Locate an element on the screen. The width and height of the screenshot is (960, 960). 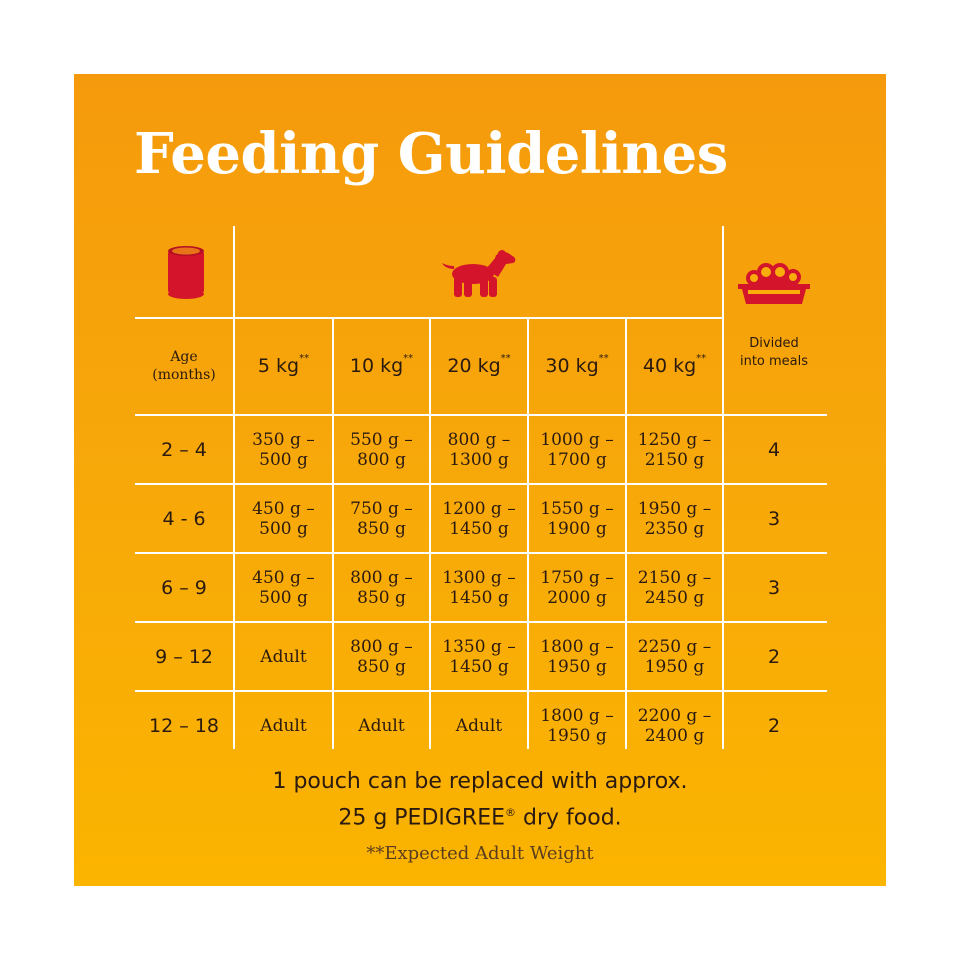
amount-cell: 2250 g –1950 g is located at coordinates (674, 656).